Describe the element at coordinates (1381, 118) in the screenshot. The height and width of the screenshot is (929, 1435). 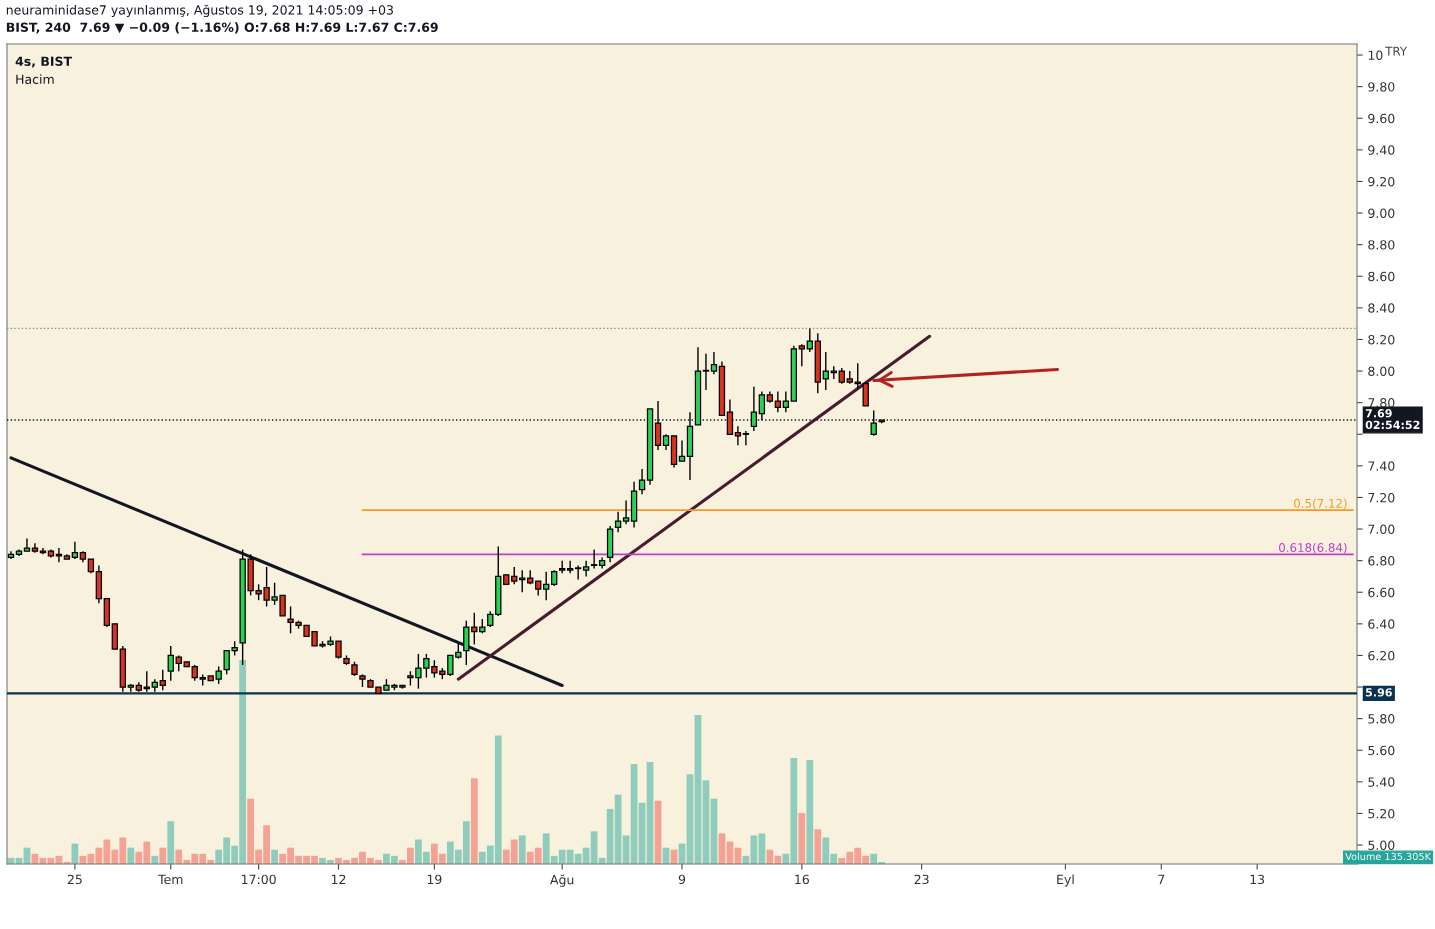
I see `y-tick-label: 9.60` at that location.